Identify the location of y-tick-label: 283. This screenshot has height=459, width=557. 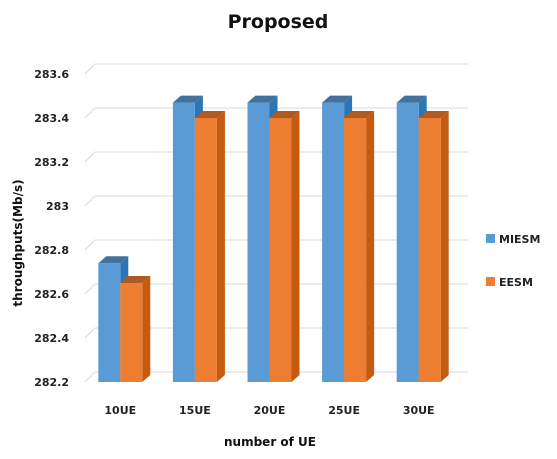
(57, 206).